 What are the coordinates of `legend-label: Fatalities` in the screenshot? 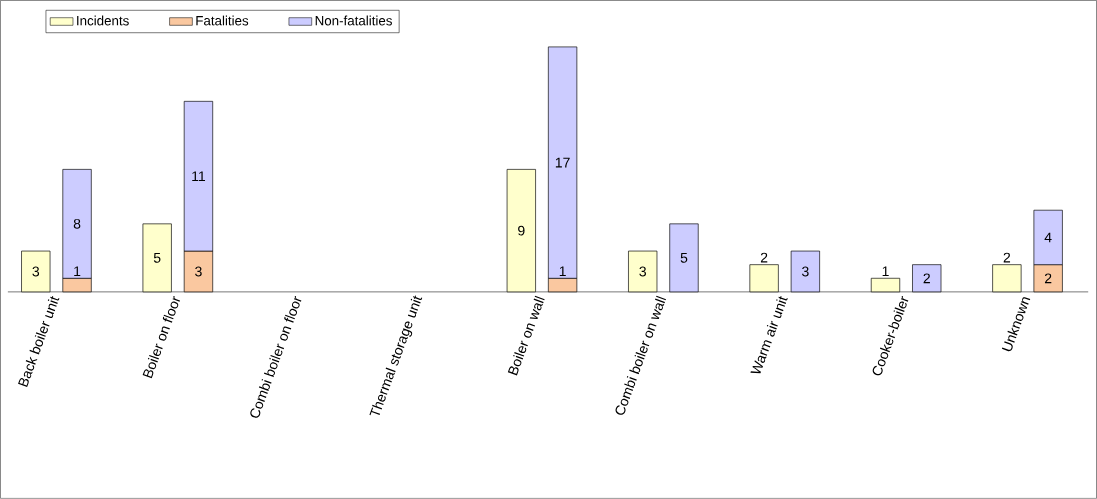 It's located at (222, 20).